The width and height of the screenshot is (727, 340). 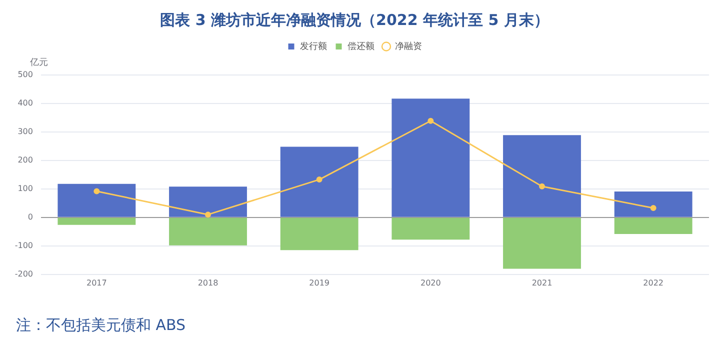 I want to click on x-tick-label: 2019, so click(x=319, y=283).